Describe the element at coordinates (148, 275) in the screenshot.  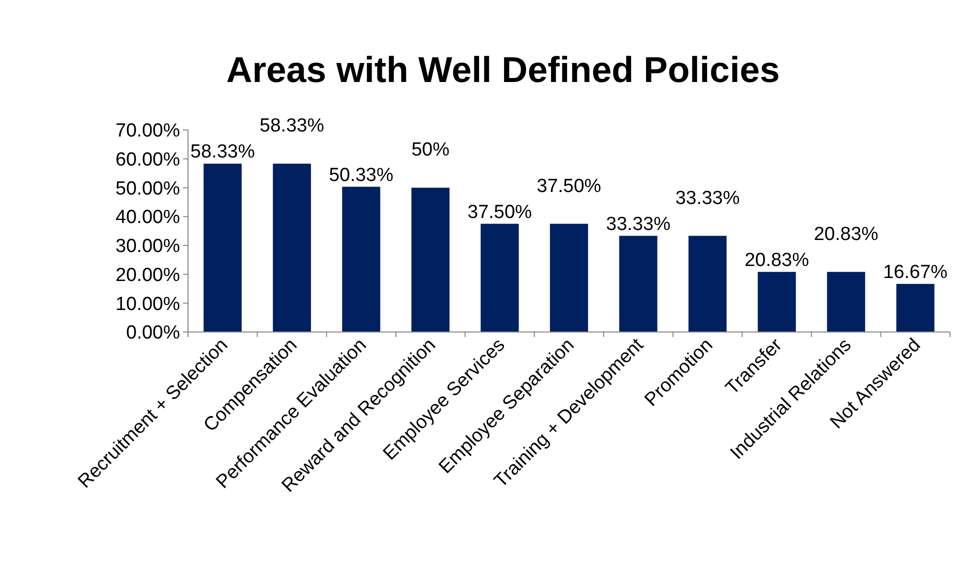
I see `y-tick-label: 20.00%` at that location.